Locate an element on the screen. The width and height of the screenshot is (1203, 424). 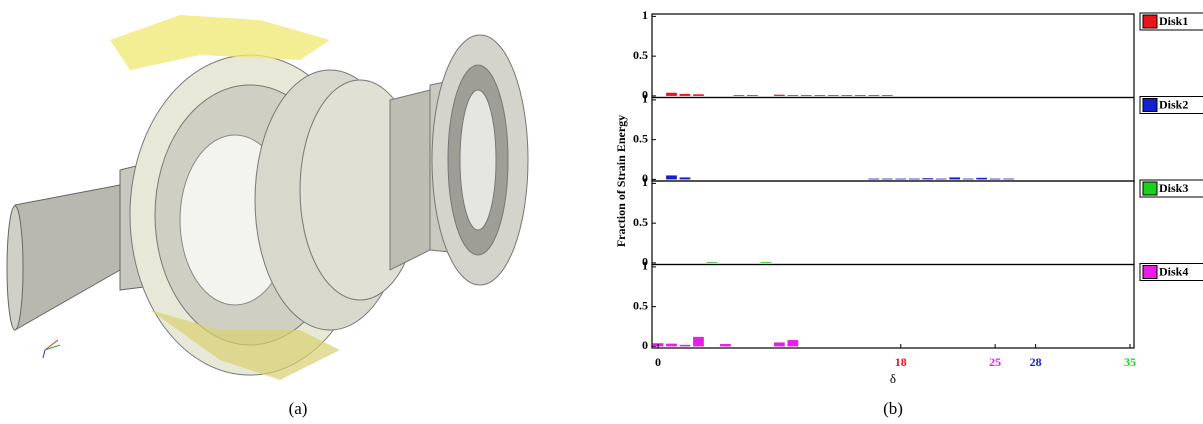
legend-label: Disk2 is located at coordinates (1173, 104).